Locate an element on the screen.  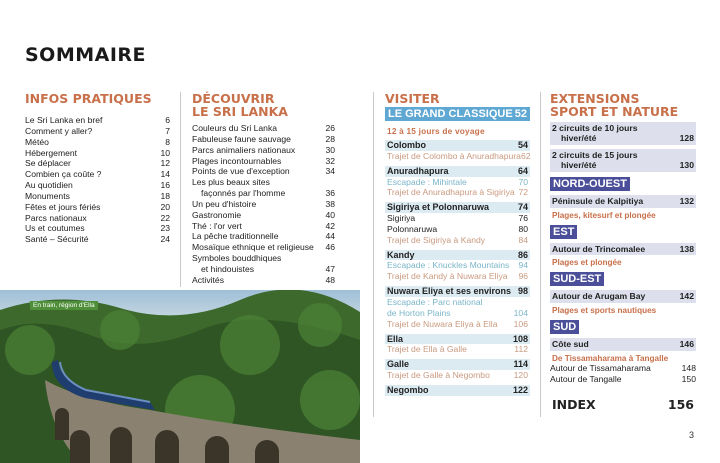
toc-entry: Points de vue d'exception 34 is located at coordinates (263, 171).